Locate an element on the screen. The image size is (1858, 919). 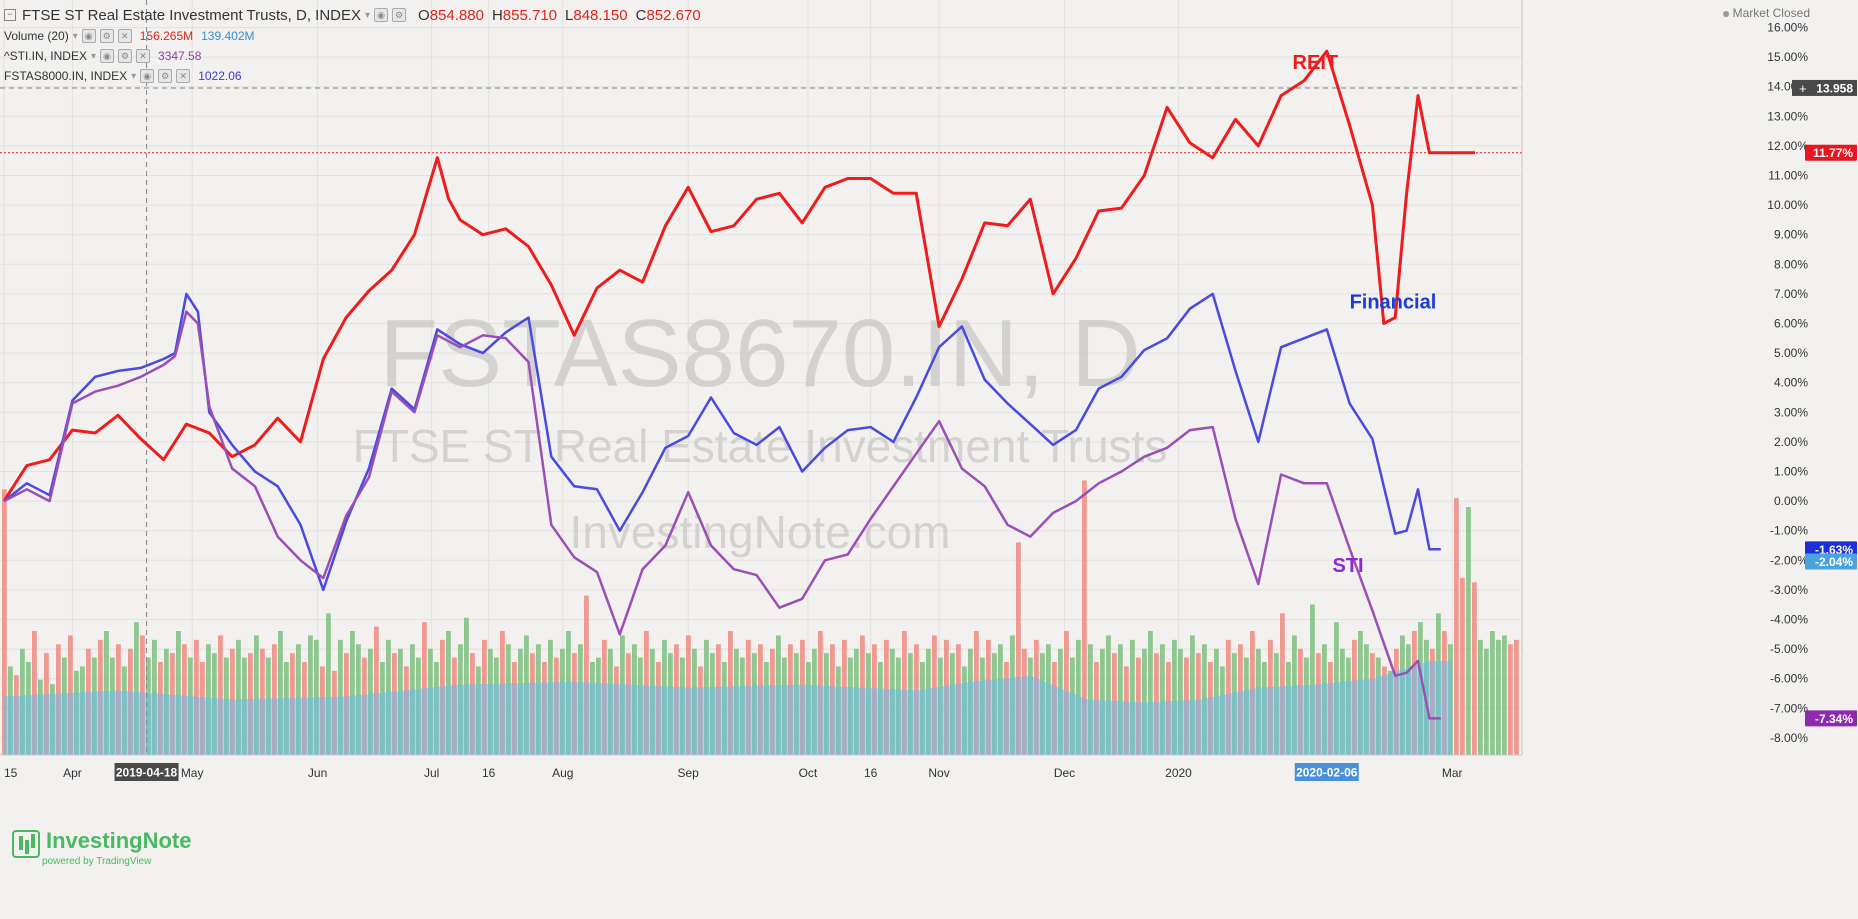
x-tick-label: 2020 is located at coordinates (1178, 773).